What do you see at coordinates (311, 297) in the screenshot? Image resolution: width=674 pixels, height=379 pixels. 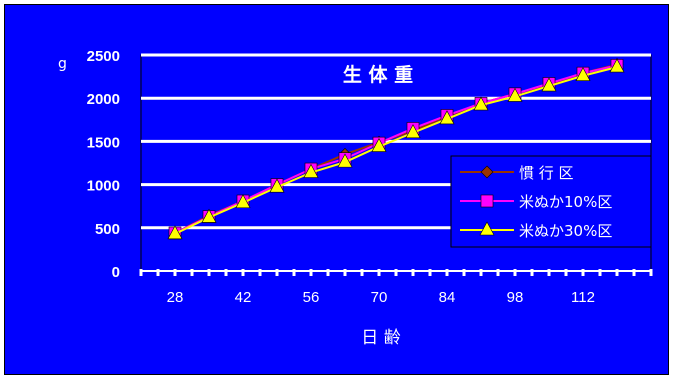 I see `x-tick-label: 56` at bounding box center [311, 297].